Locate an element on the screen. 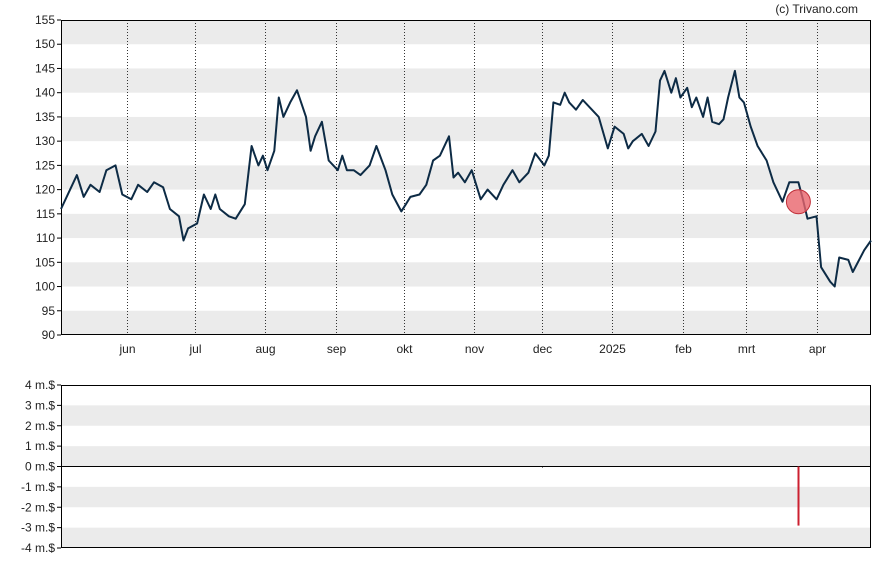 The width and height of the screenshot is (888, 565). x-tick-label: jul is located at coordinates (194, 349).